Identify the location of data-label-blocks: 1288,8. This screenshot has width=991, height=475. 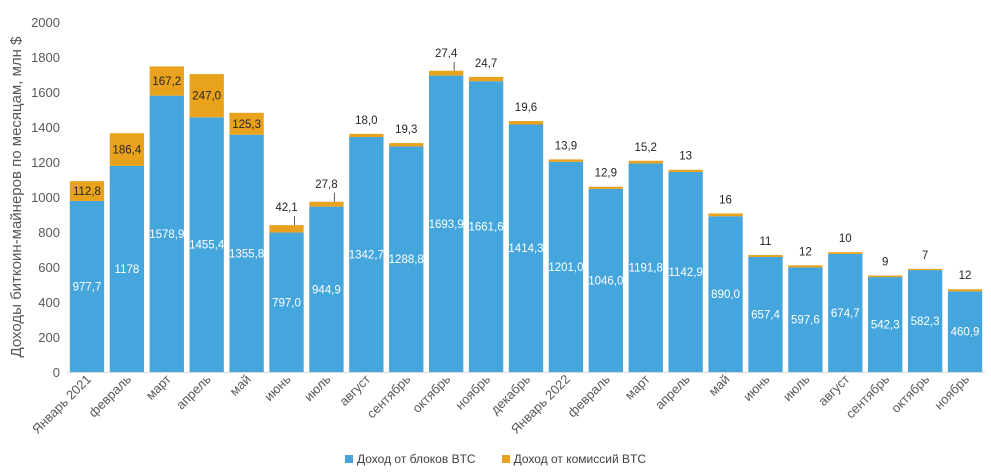
(406, 260).